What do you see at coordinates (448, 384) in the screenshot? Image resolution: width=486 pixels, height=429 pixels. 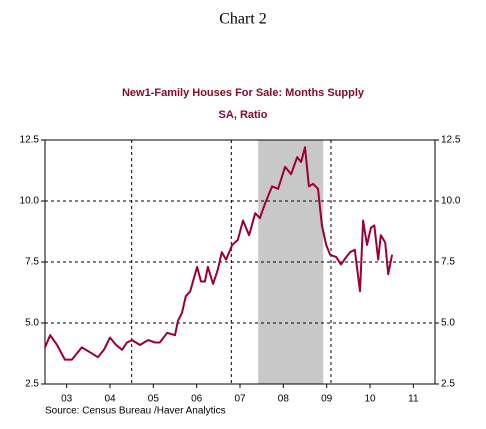 I see `y2-tick-label: 2.5` at bounding box center [448, 384].